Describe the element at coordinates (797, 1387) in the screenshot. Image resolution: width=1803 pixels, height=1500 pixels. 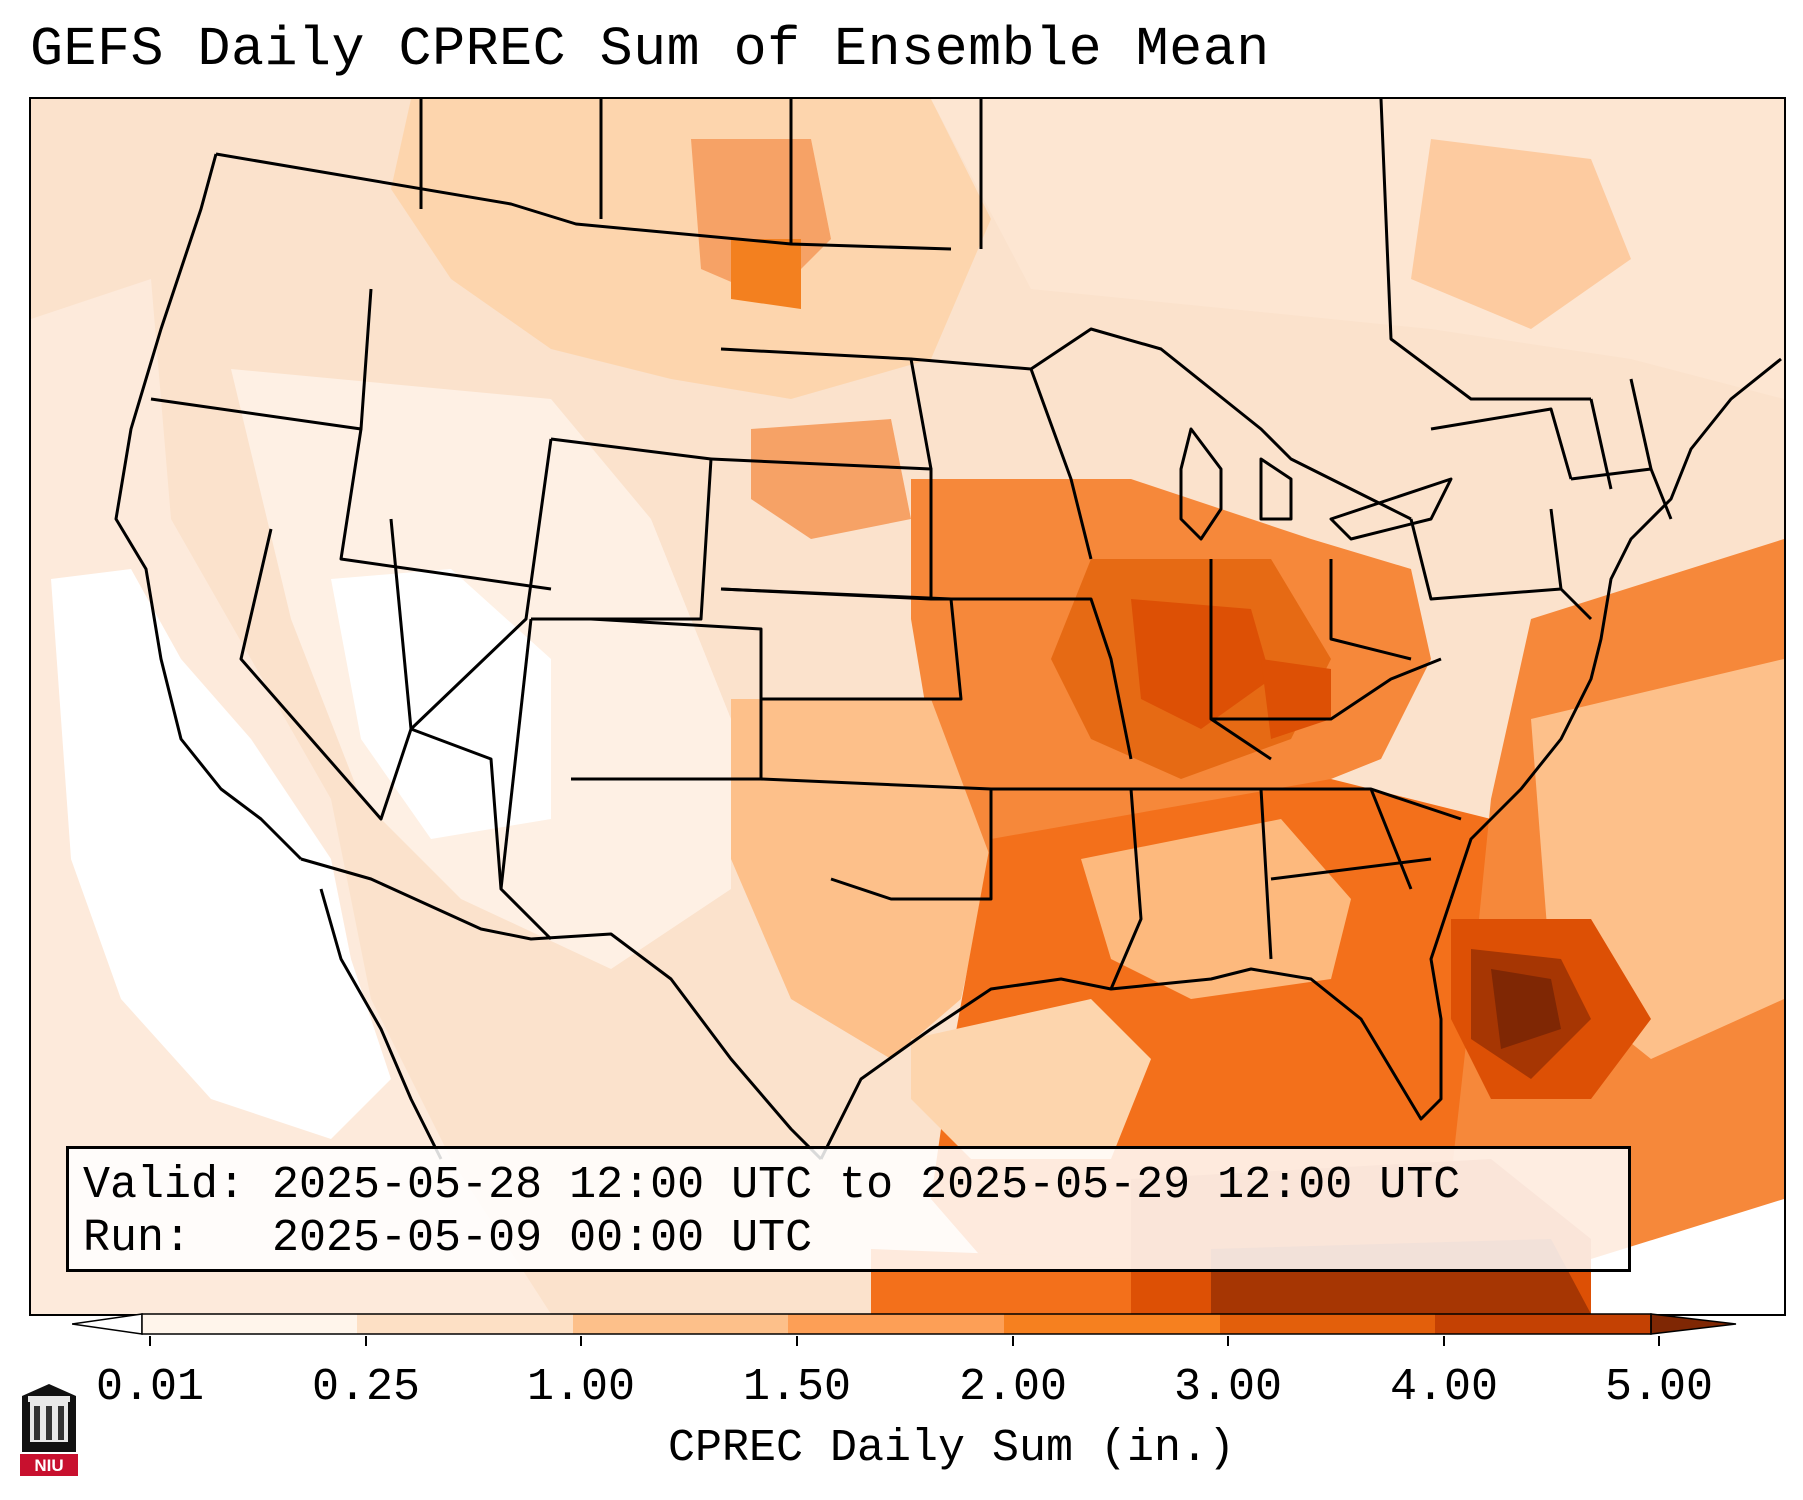
I see `colorbar-tick-label: 1.50` at that location.